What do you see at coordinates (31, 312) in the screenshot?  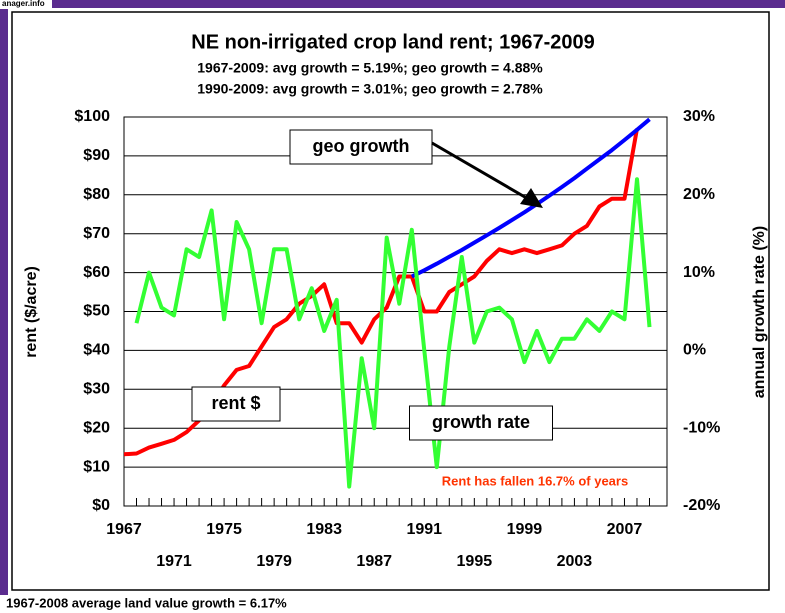 I see `y-axis-label: rent ($/acre)` at bounding box center [31, 312].